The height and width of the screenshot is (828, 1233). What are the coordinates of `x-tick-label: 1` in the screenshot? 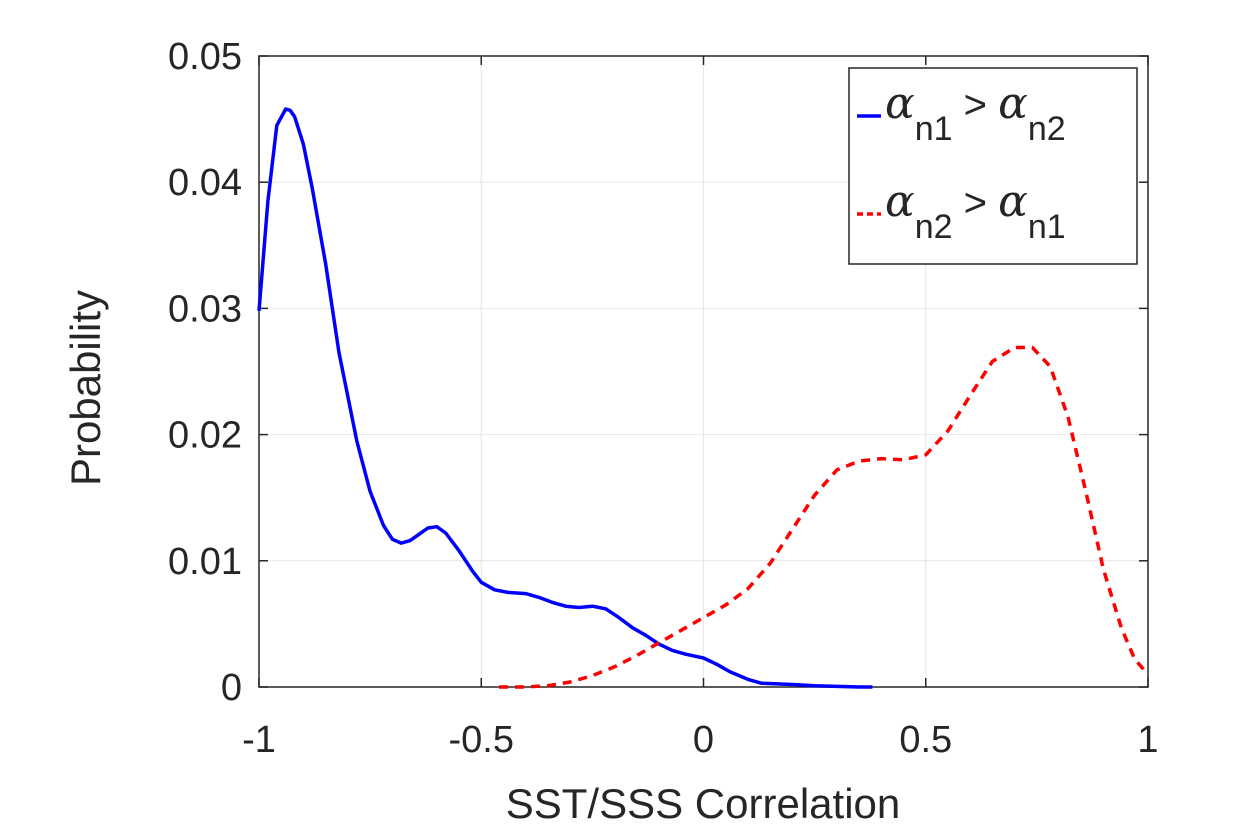 It's located at (1147, 740).